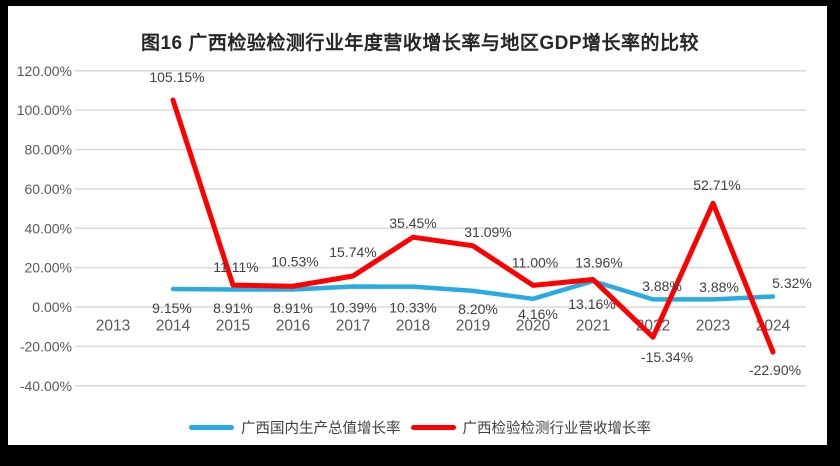 The height and width of the screenshot is (466, 840). What do you see at coordinates (48, 189) in the screenshot?
I see `y-axis-tick-label: 60.00%` at bounding box center [48, 189].